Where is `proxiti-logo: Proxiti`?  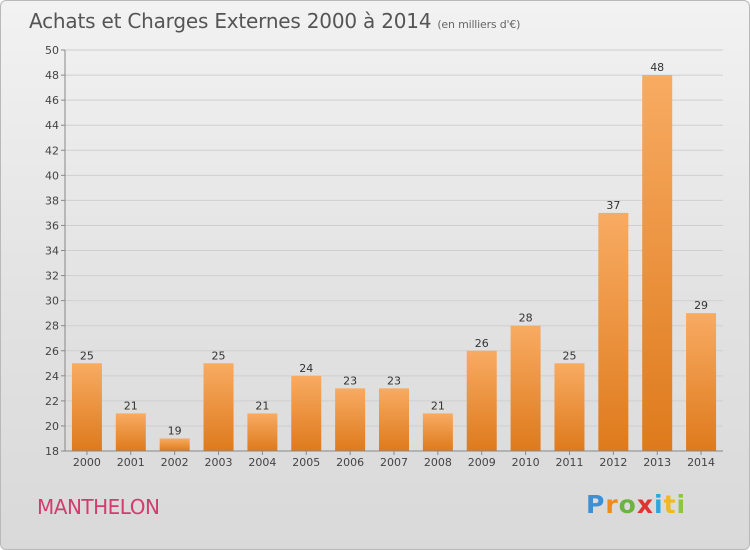 proxiti-logo: Proxiti is located at coordinates (636, 504).